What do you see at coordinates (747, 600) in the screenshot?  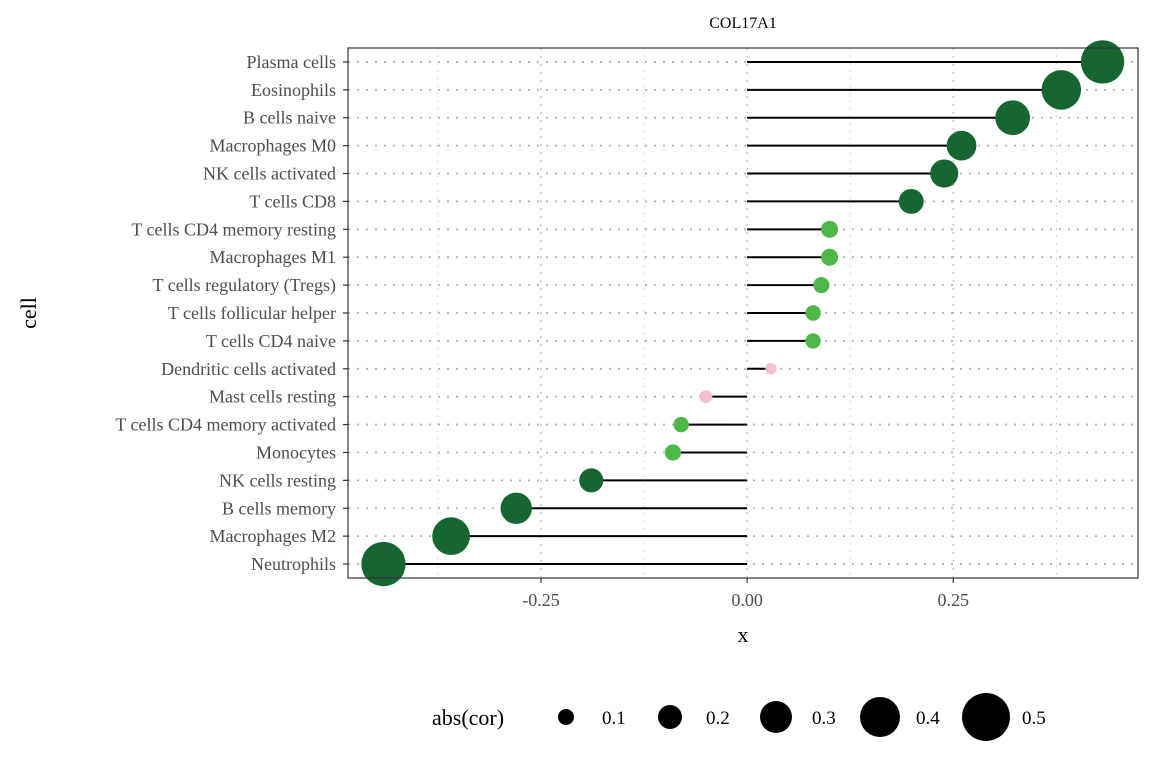 I see `x-tick-label: 0.00` at bounding box center [747, 600].